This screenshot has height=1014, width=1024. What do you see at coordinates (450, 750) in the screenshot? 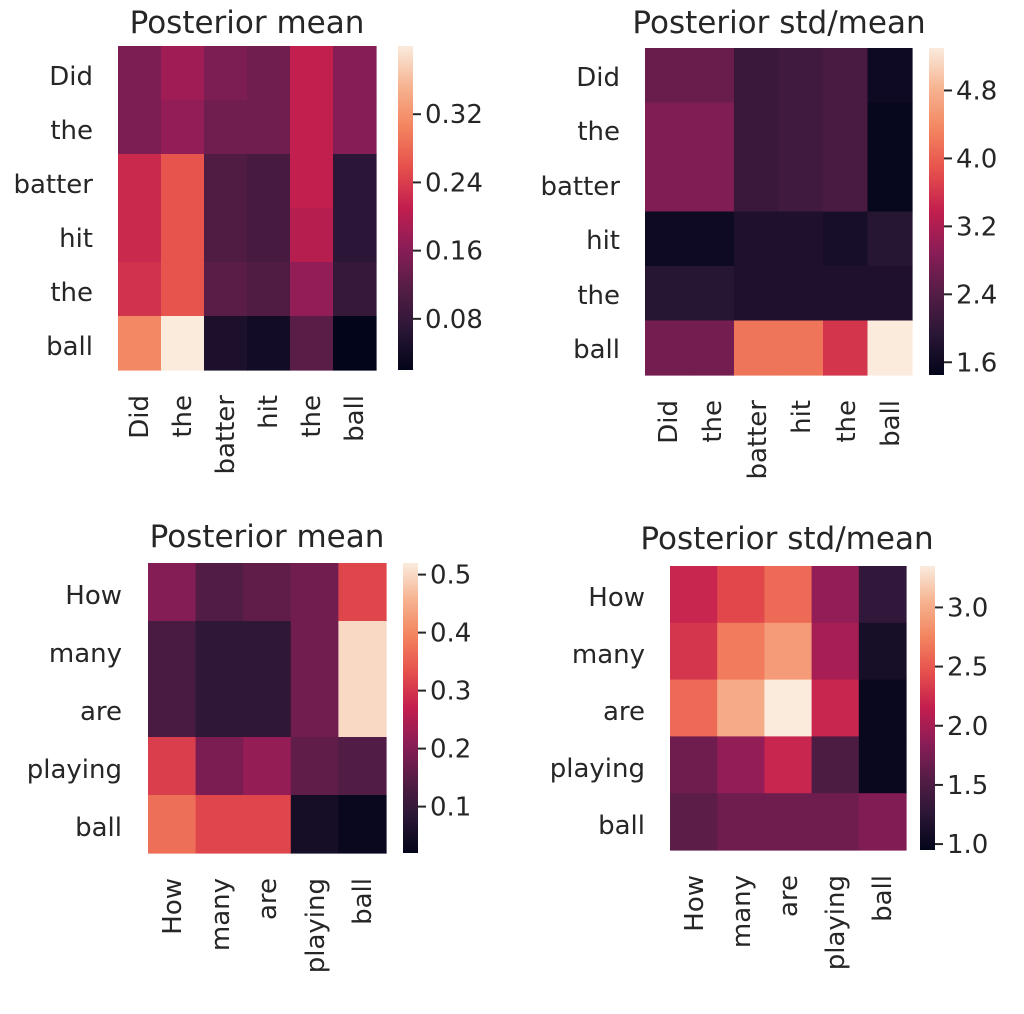
I see `colorbar-tick-label: 0.2` at bounding box center [450, 750].